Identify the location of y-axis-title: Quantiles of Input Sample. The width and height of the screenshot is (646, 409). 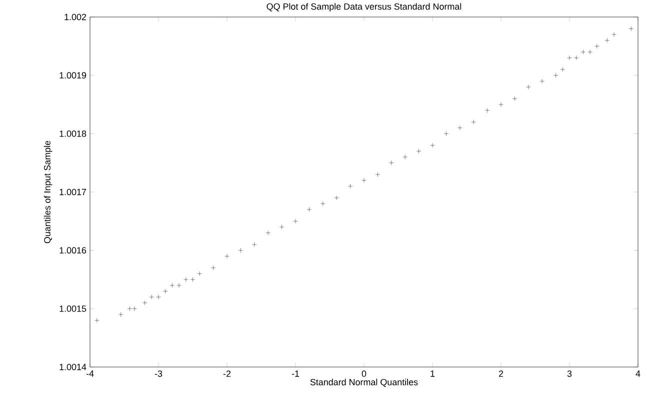
(48, 192).